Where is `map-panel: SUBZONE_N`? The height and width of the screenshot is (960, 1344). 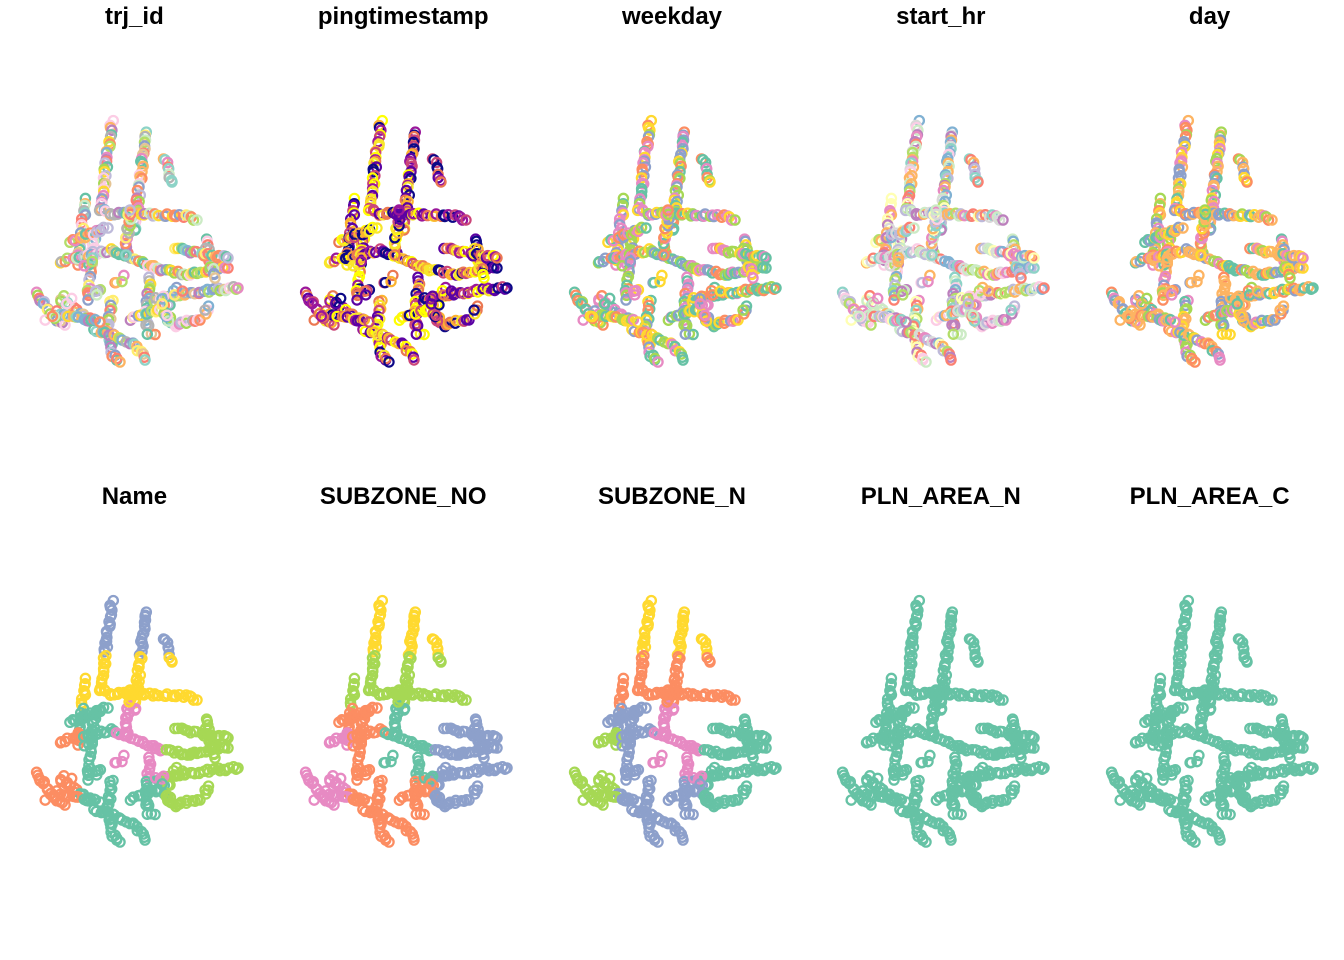 map-panel: SUBZONE_N is located at coordinates (672, 720).